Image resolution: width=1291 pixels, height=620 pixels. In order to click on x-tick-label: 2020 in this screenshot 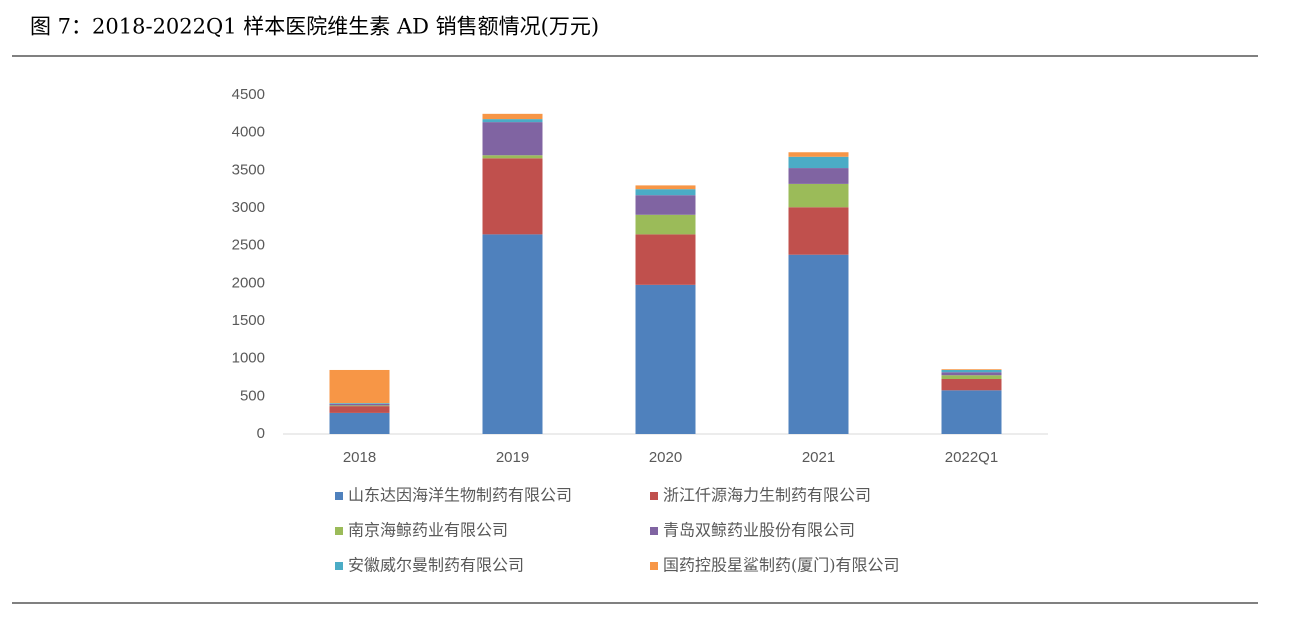, I will do `click(665, 457)`.